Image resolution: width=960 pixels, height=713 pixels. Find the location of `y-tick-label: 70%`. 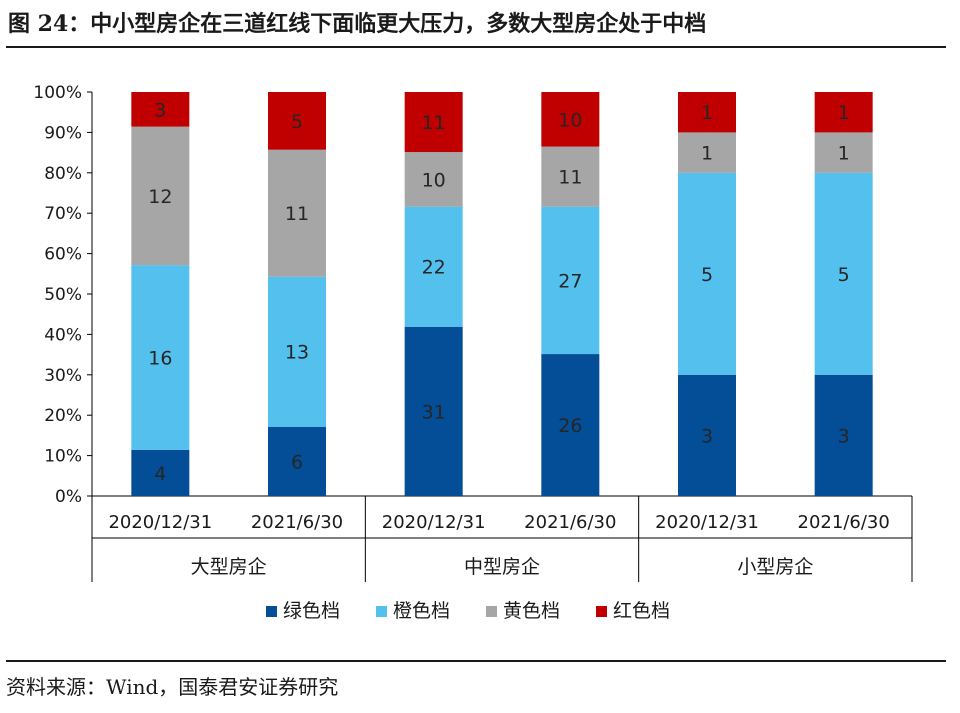

y-tick-label: 70% is located at coordinates (63, 214).